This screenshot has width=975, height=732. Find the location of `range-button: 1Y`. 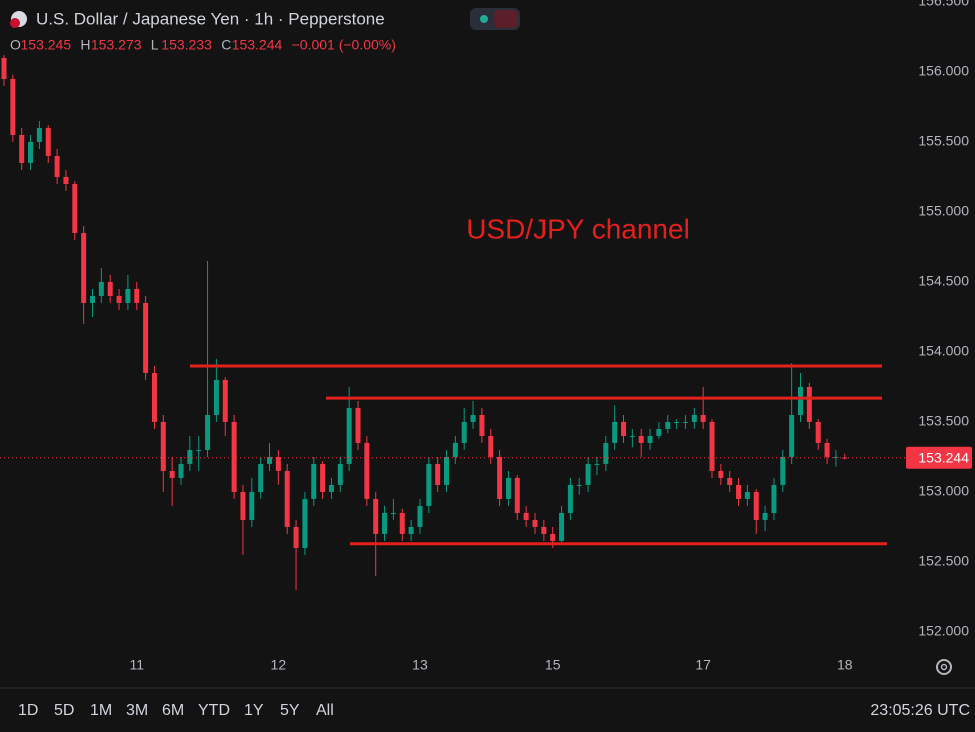

range-button: 1Y is located at coordinates (254, 710).